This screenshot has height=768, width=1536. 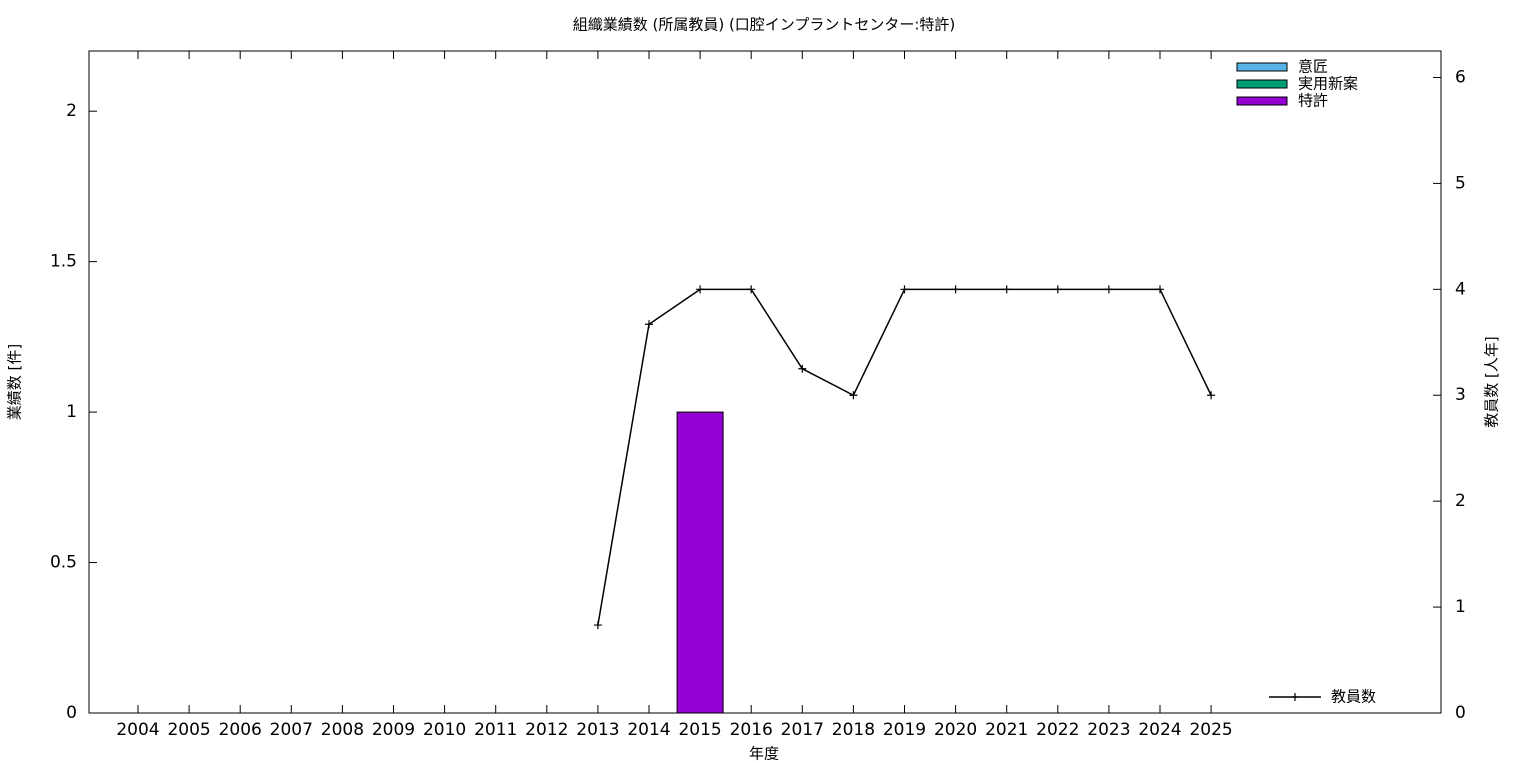 What do you see at coordinates (1460, 77) in the screenshot?
I see `y2-tick-label: 6` at bounding box center [1460, 77].